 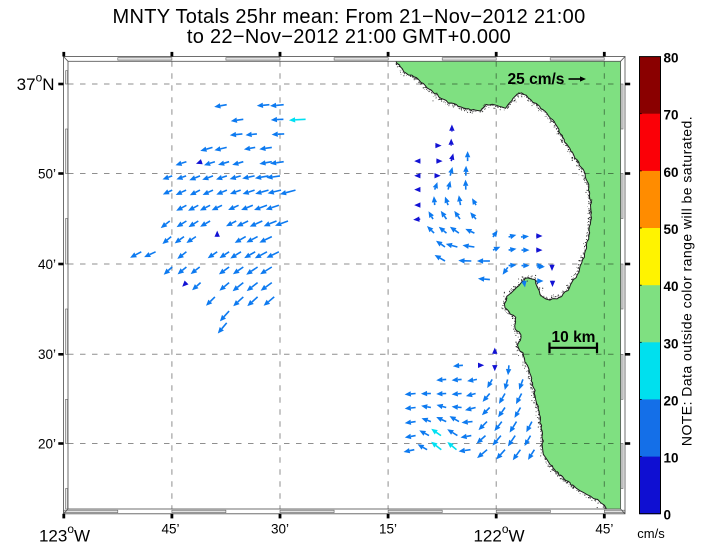 I want to click on svg-text: 123oW, so click(x=64, y=534).